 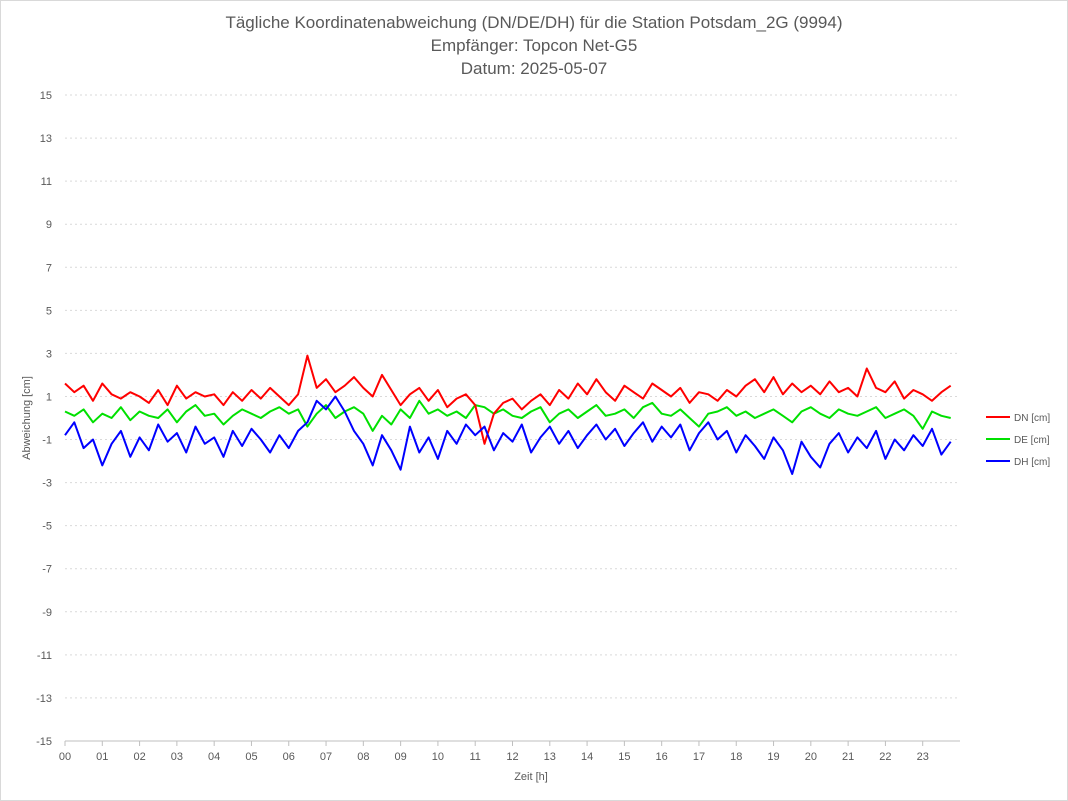 What do you see at coordinates (811, 757) in the screenshot?
I see `x-tick-label: 20` at bounding box center [811, 757].